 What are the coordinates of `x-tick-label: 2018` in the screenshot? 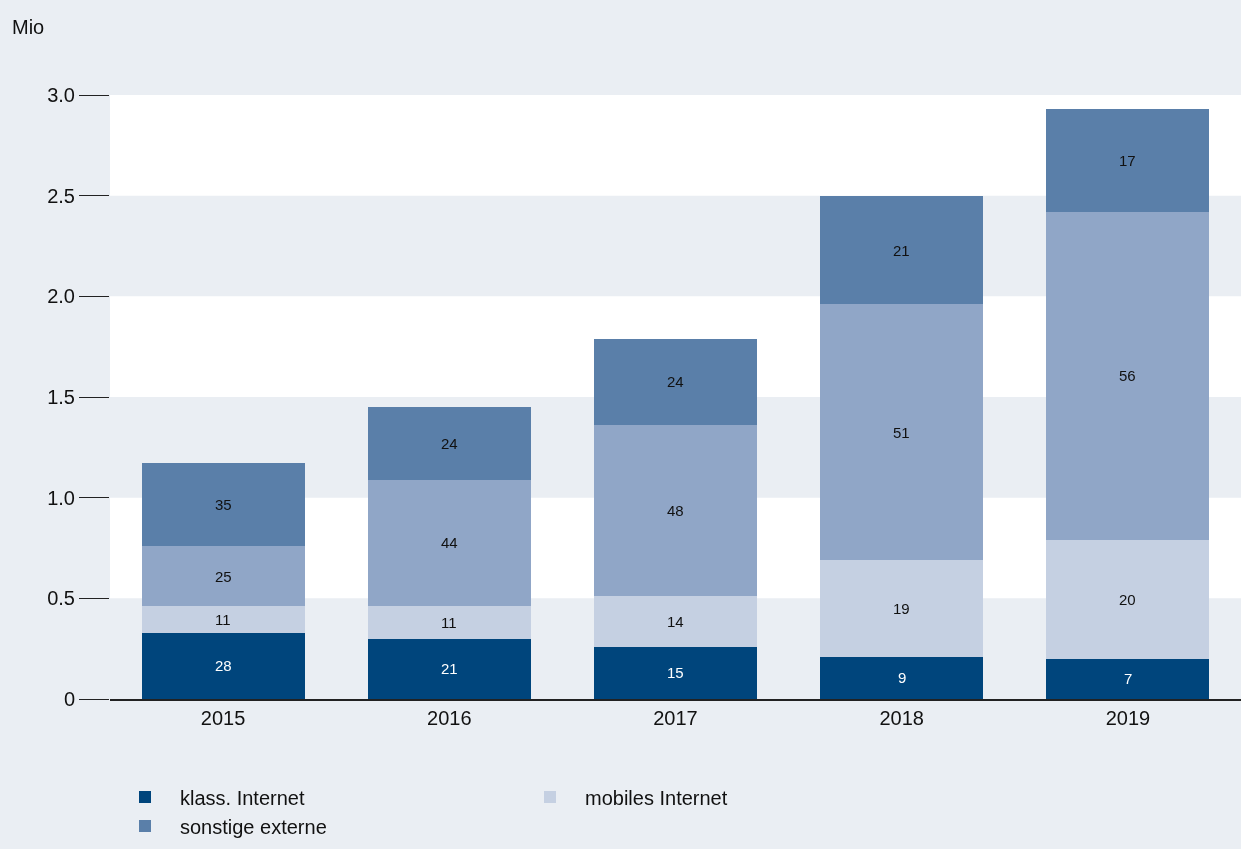 It's located at (901, 717).